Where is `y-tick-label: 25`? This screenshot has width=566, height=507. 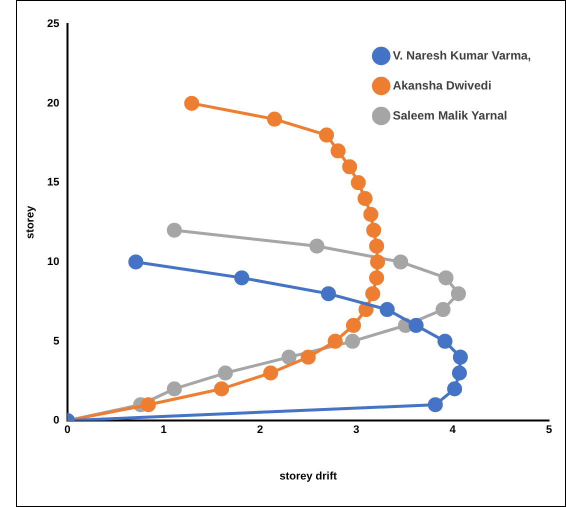
y-tick-label: 25 is located at coordinates (53, 24).